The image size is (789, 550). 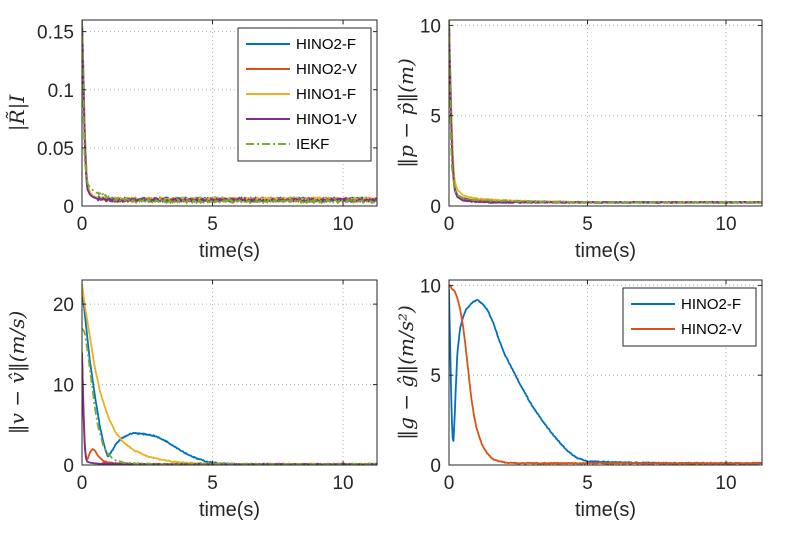 What do you see at coordinates (312, 144) in the screenshot?
I see `legend-label-iekf: IEKF` at bounding box center [312, 144].